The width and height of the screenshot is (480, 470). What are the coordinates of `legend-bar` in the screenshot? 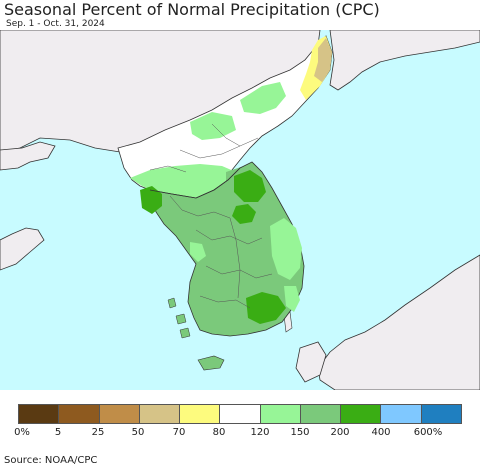 It's located at (240, 414).